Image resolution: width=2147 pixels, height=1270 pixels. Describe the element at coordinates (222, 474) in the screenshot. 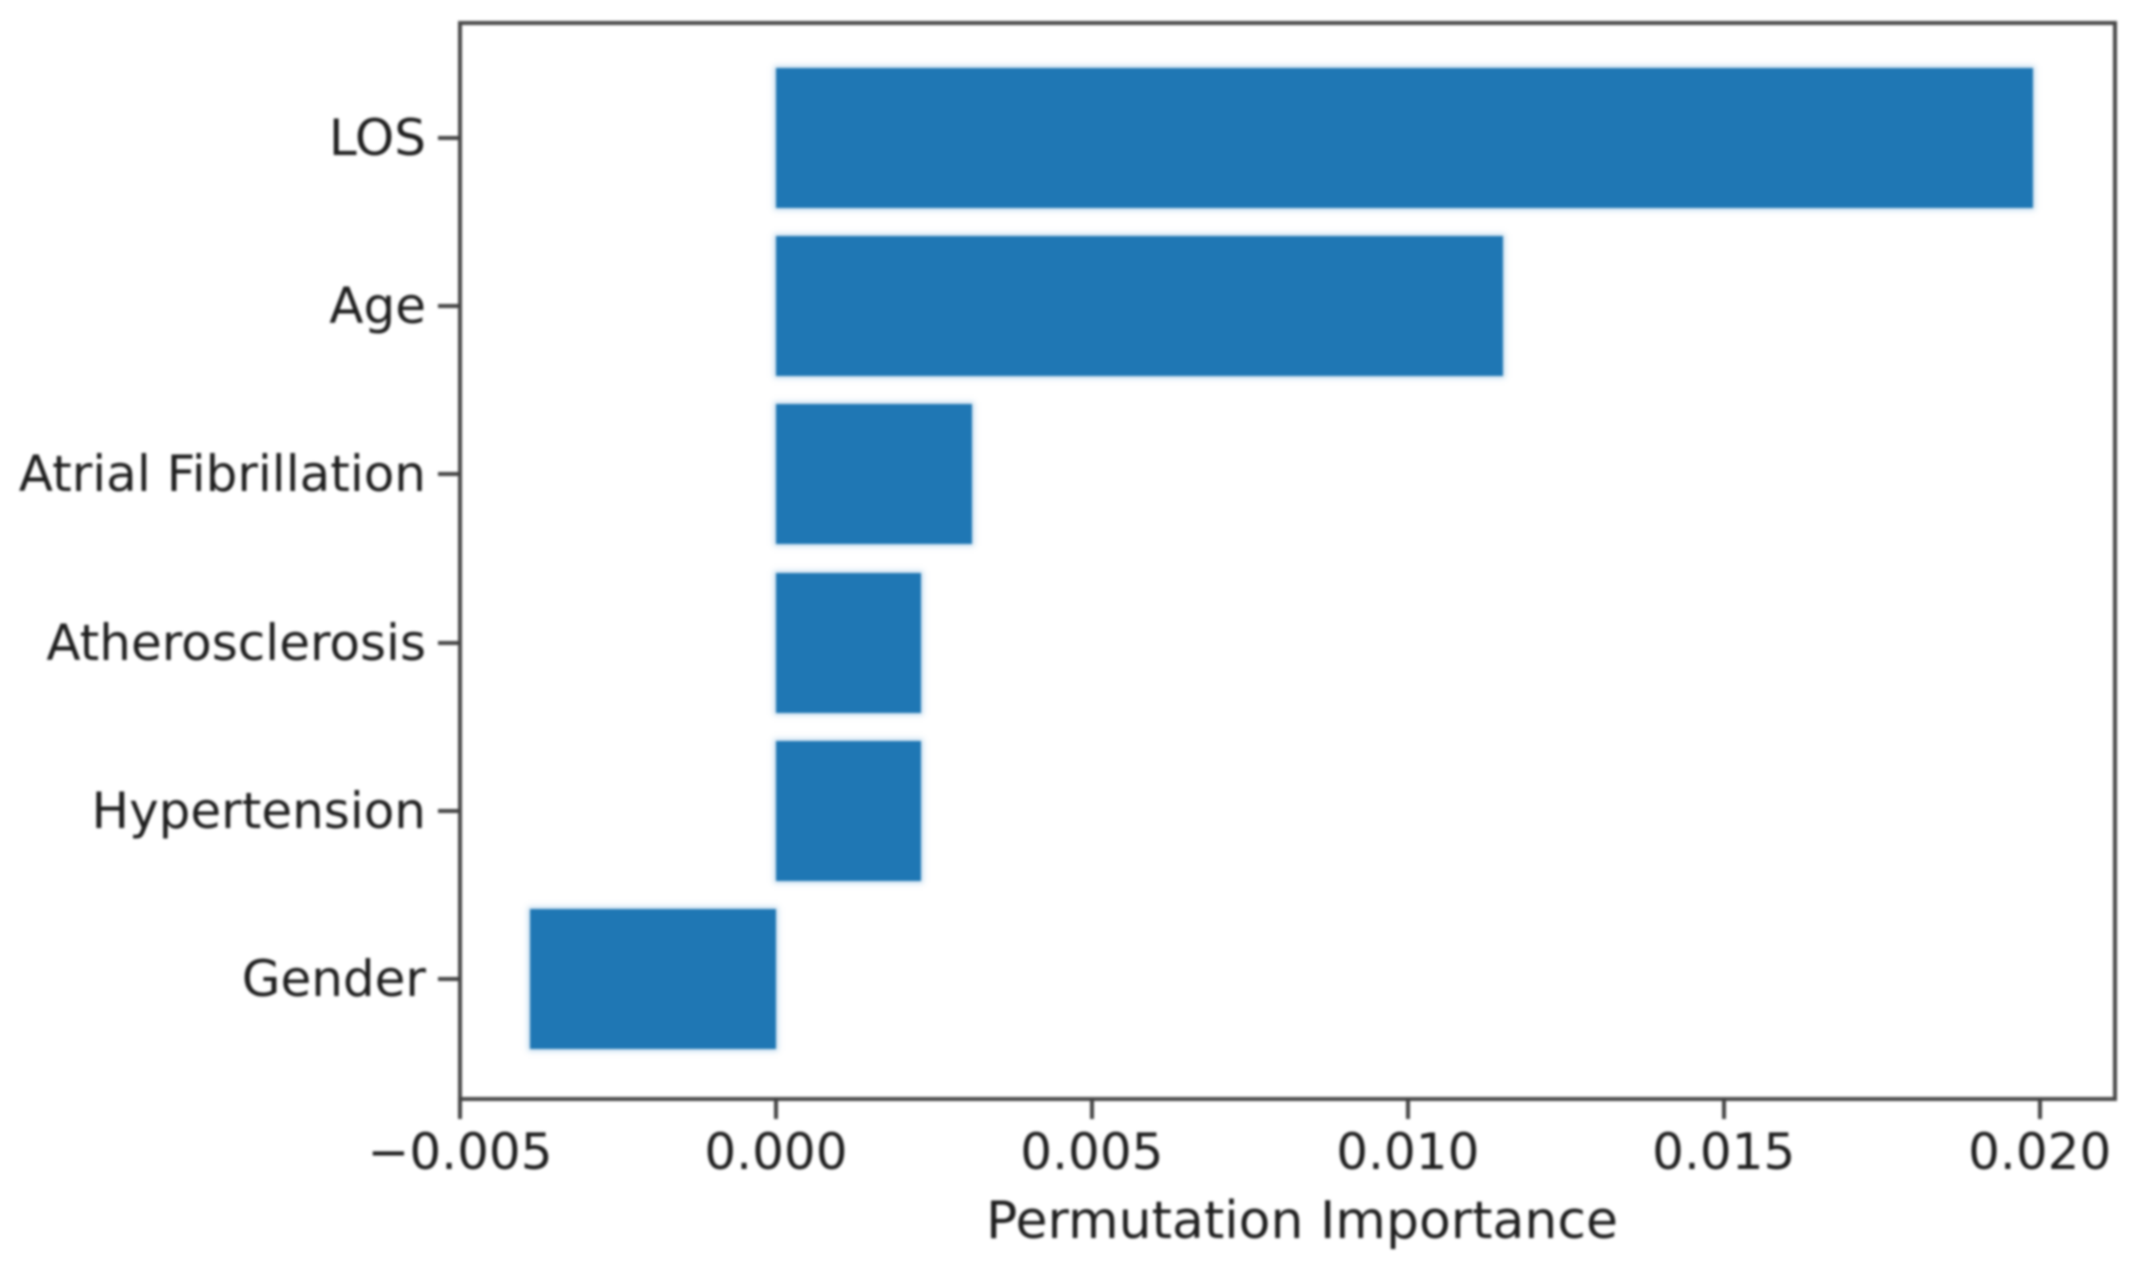

I see `y-tick-label-atrial-fibrillation: Atrial Fibrillation` at that location.